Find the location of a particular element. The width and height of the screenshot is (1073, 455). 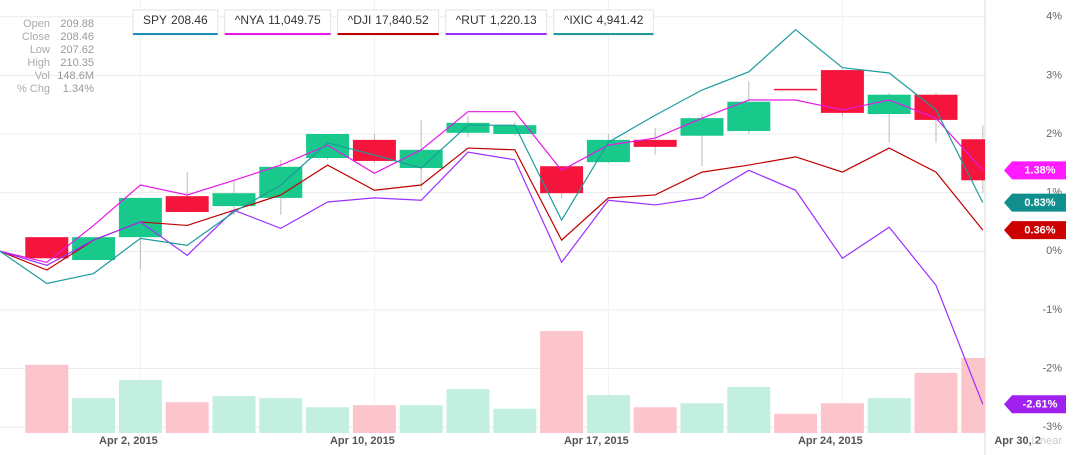

legend-name: ^IXIC is located at coordinates (578, 20).